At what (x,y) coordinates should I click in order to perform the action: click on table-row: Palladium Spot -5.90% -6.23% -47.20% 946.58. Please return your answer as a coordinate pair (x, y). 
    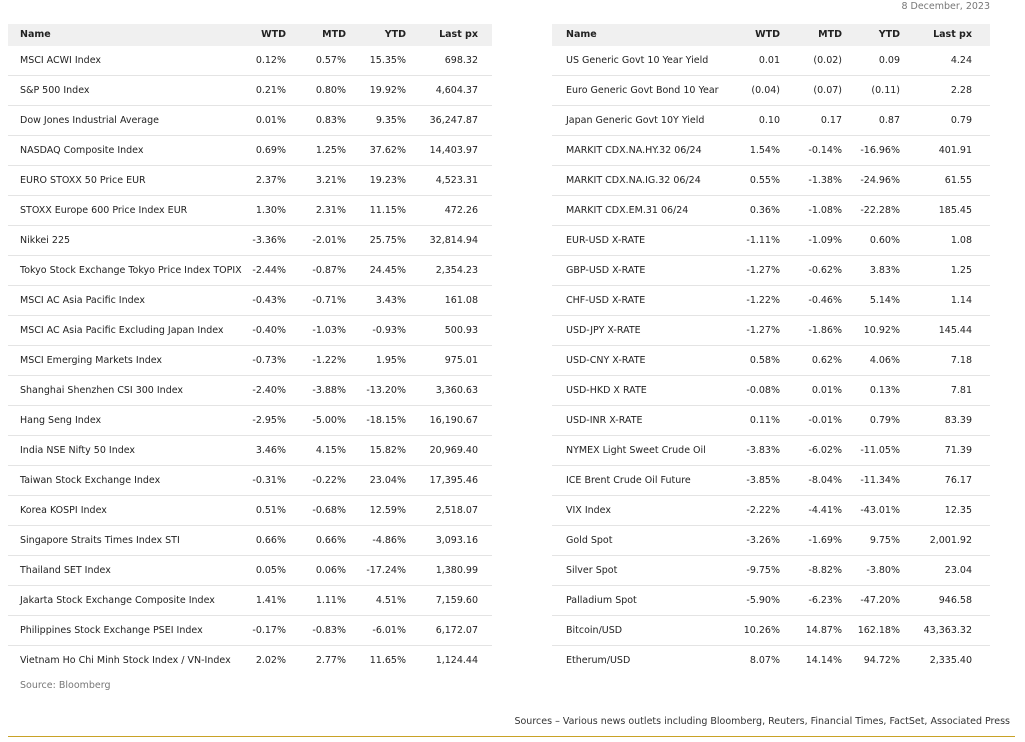
    Looking at the image, I should click on (771, 601).